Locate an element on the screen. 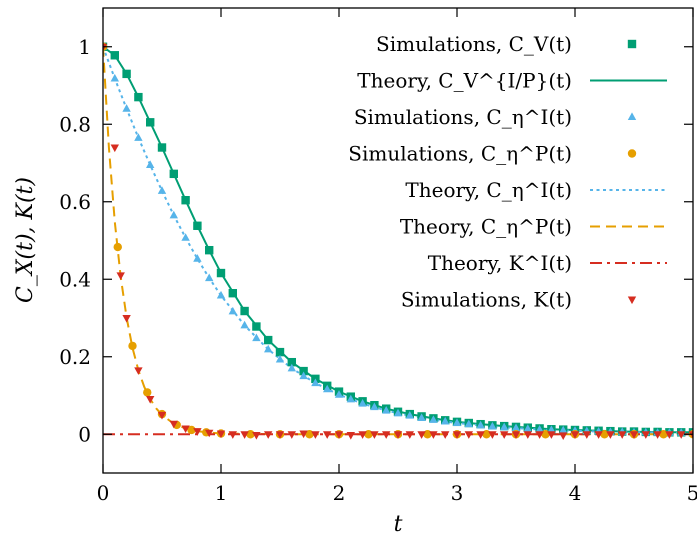  y-tick-label: 0 is located at coordinates (84, 434).